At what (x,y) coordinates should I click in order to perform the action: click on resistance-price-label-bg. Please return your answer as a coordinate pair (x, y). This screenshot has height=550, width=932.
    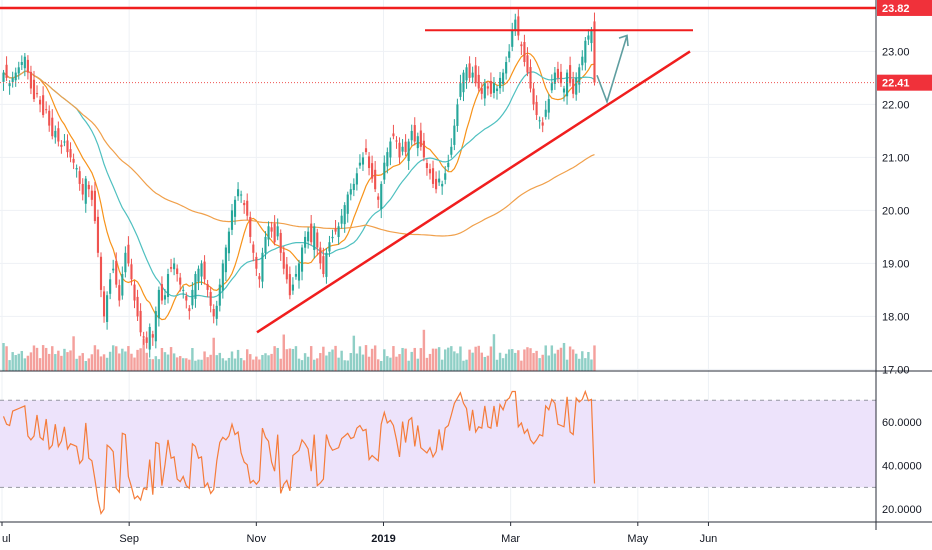
    Looking at the image, I should click on (904, 8).